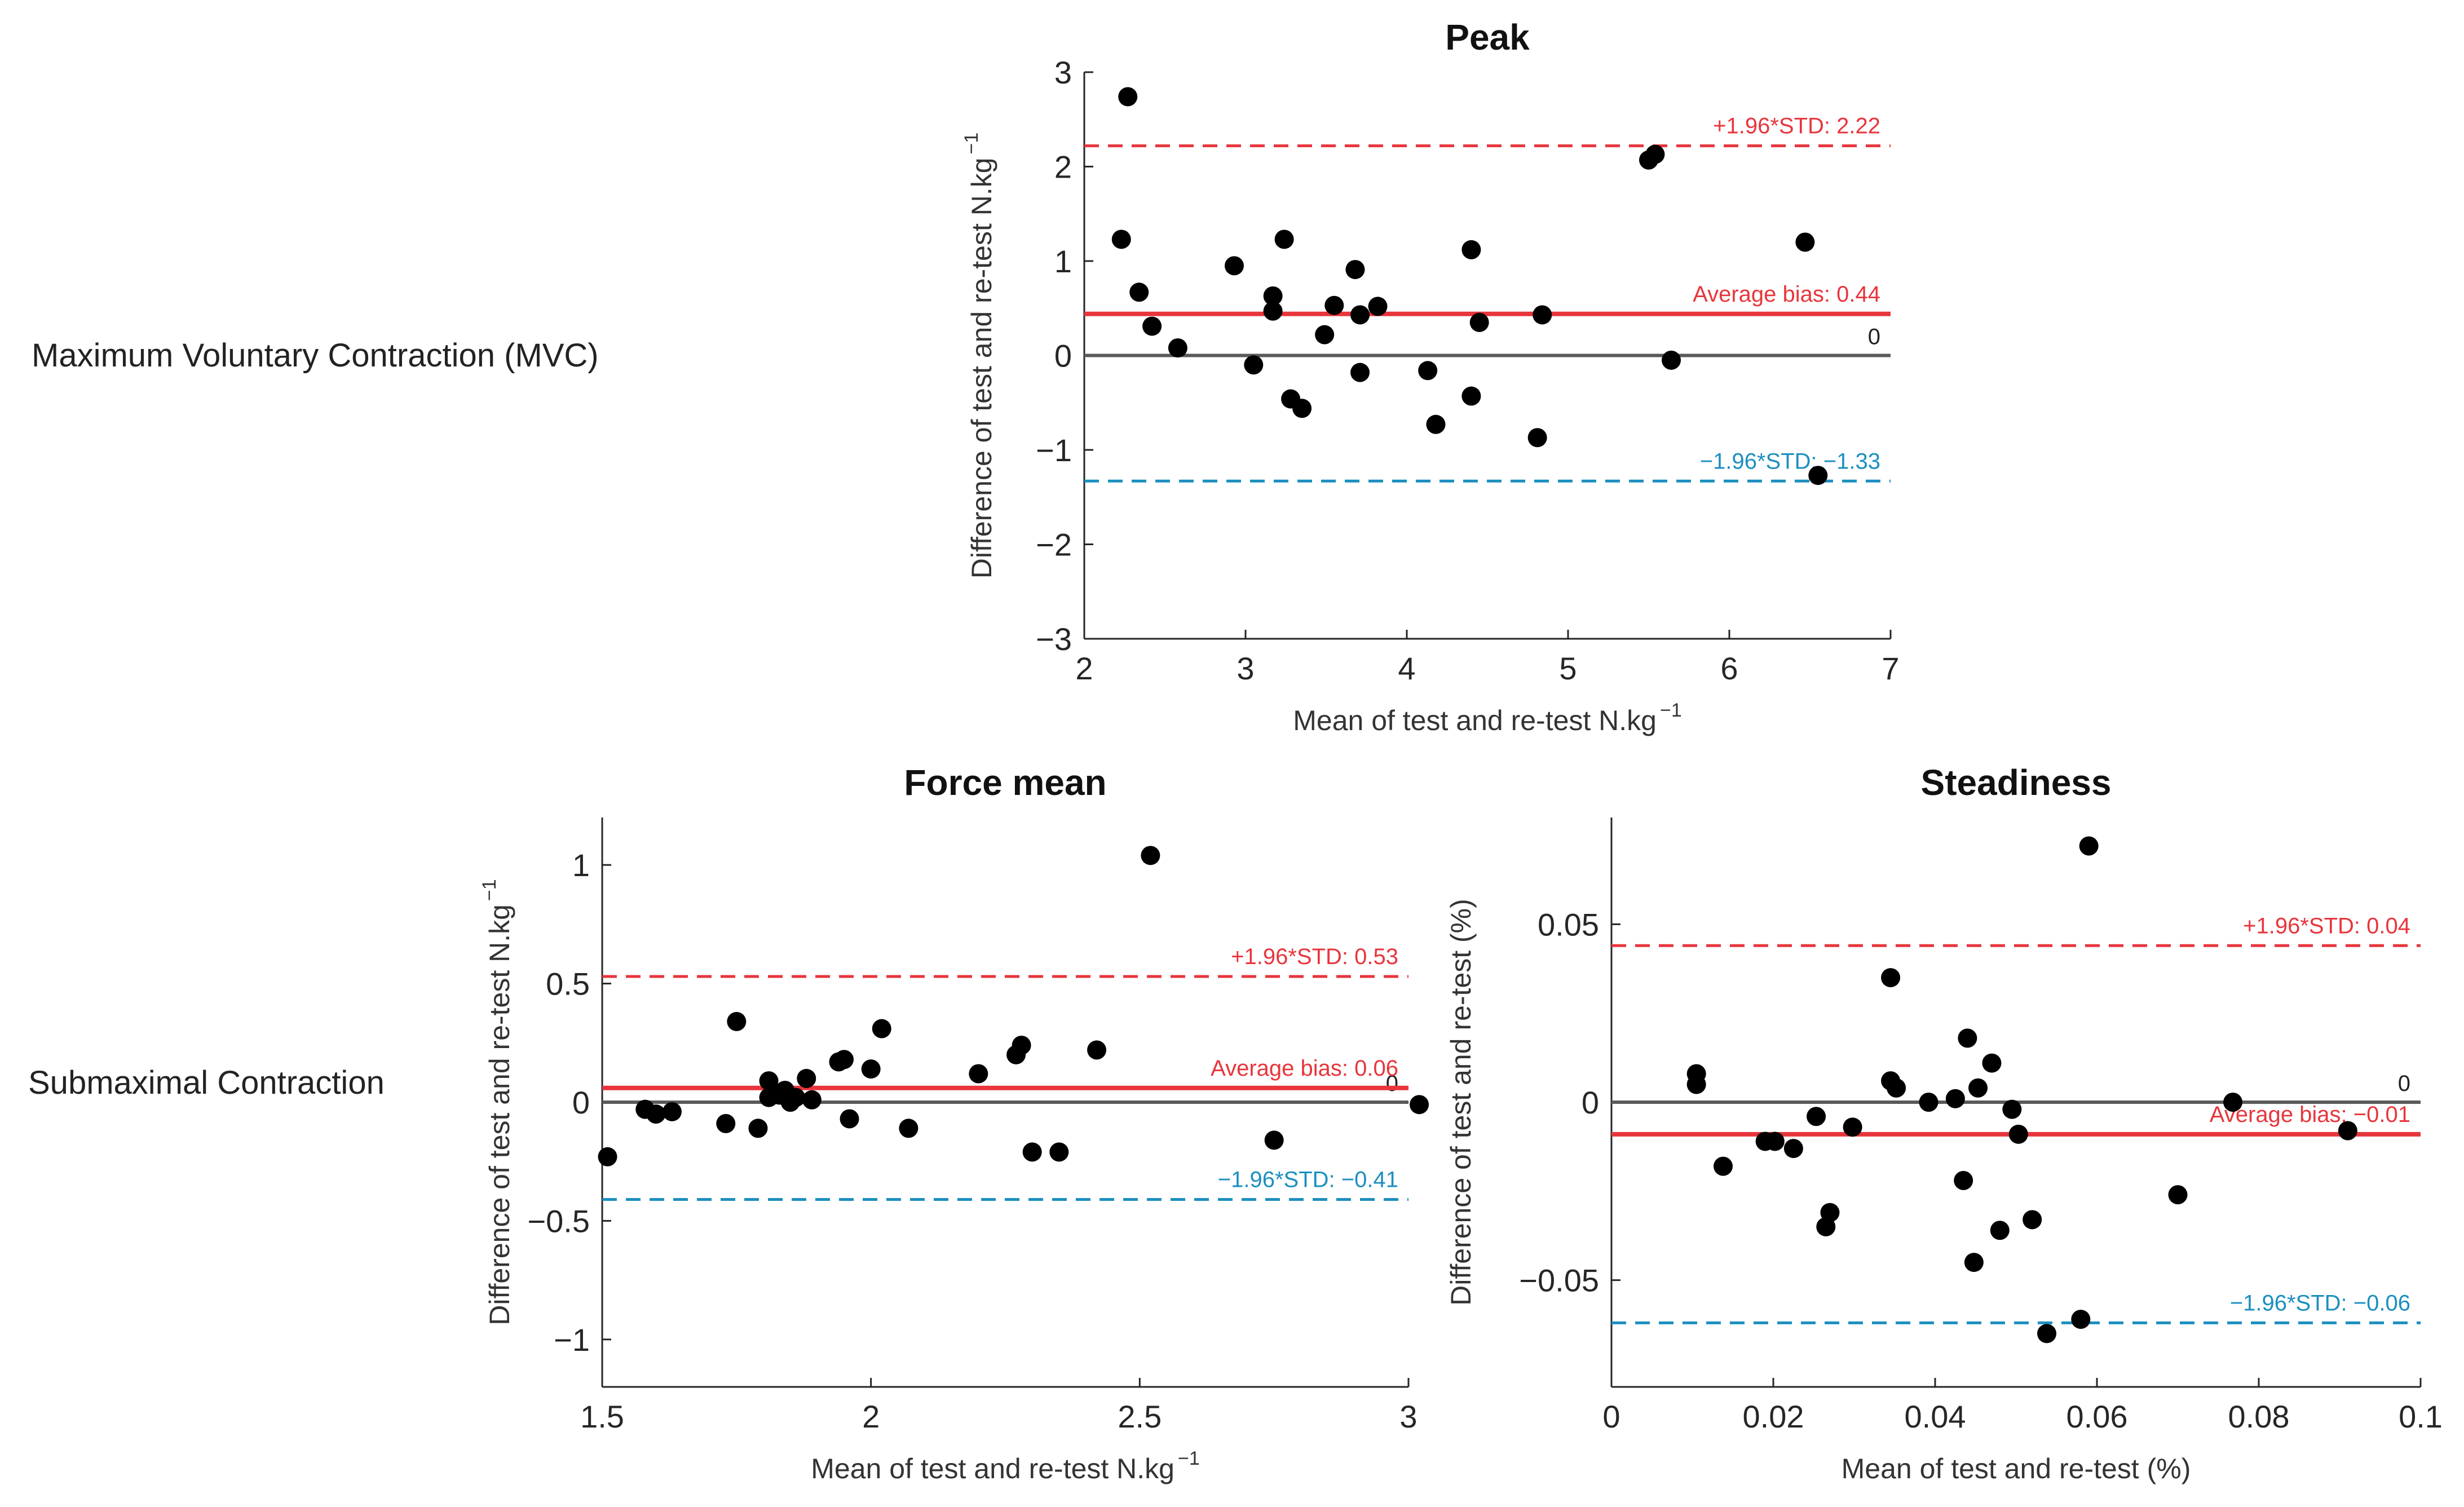 This screenshot has height=1507, width=2464. I want to click on y-tick-label: 1, so click(1063, 261).